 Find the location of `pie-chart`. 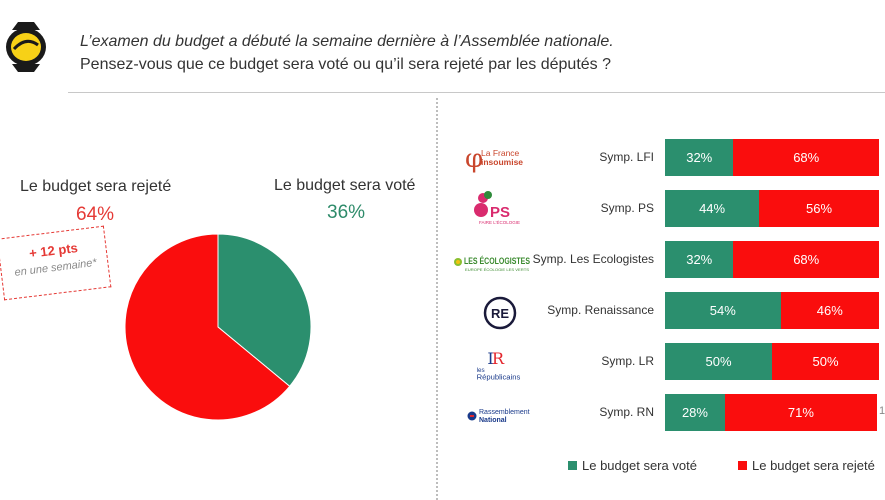

pie-chart is located at coordinates (218, 327).